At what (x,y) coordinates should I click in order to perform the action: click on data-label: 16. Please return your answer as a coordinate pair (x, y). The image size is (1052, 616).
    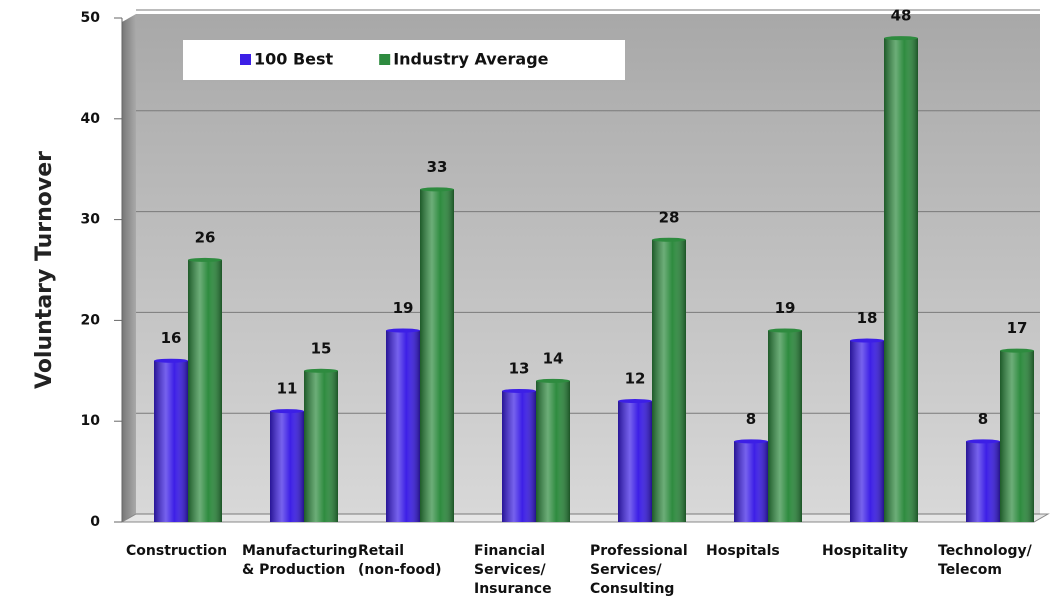
    Looking at the image, I should click on (171, 338).